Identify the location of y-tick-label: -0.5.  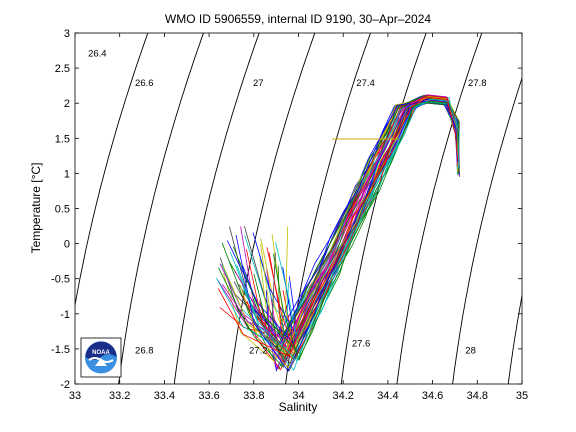
(60, 280).